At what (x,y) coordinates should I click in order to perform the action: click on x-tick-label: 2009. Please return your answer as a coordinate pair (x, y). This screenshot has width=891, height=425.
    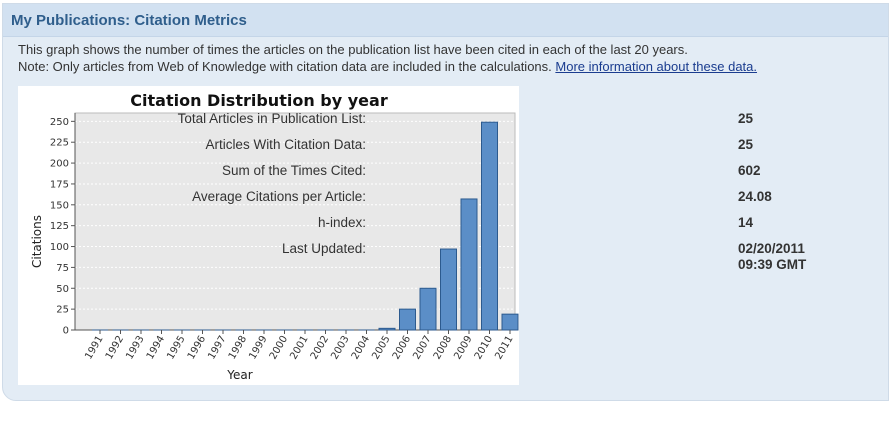
    Looking at the image, I should click on (463, 348).